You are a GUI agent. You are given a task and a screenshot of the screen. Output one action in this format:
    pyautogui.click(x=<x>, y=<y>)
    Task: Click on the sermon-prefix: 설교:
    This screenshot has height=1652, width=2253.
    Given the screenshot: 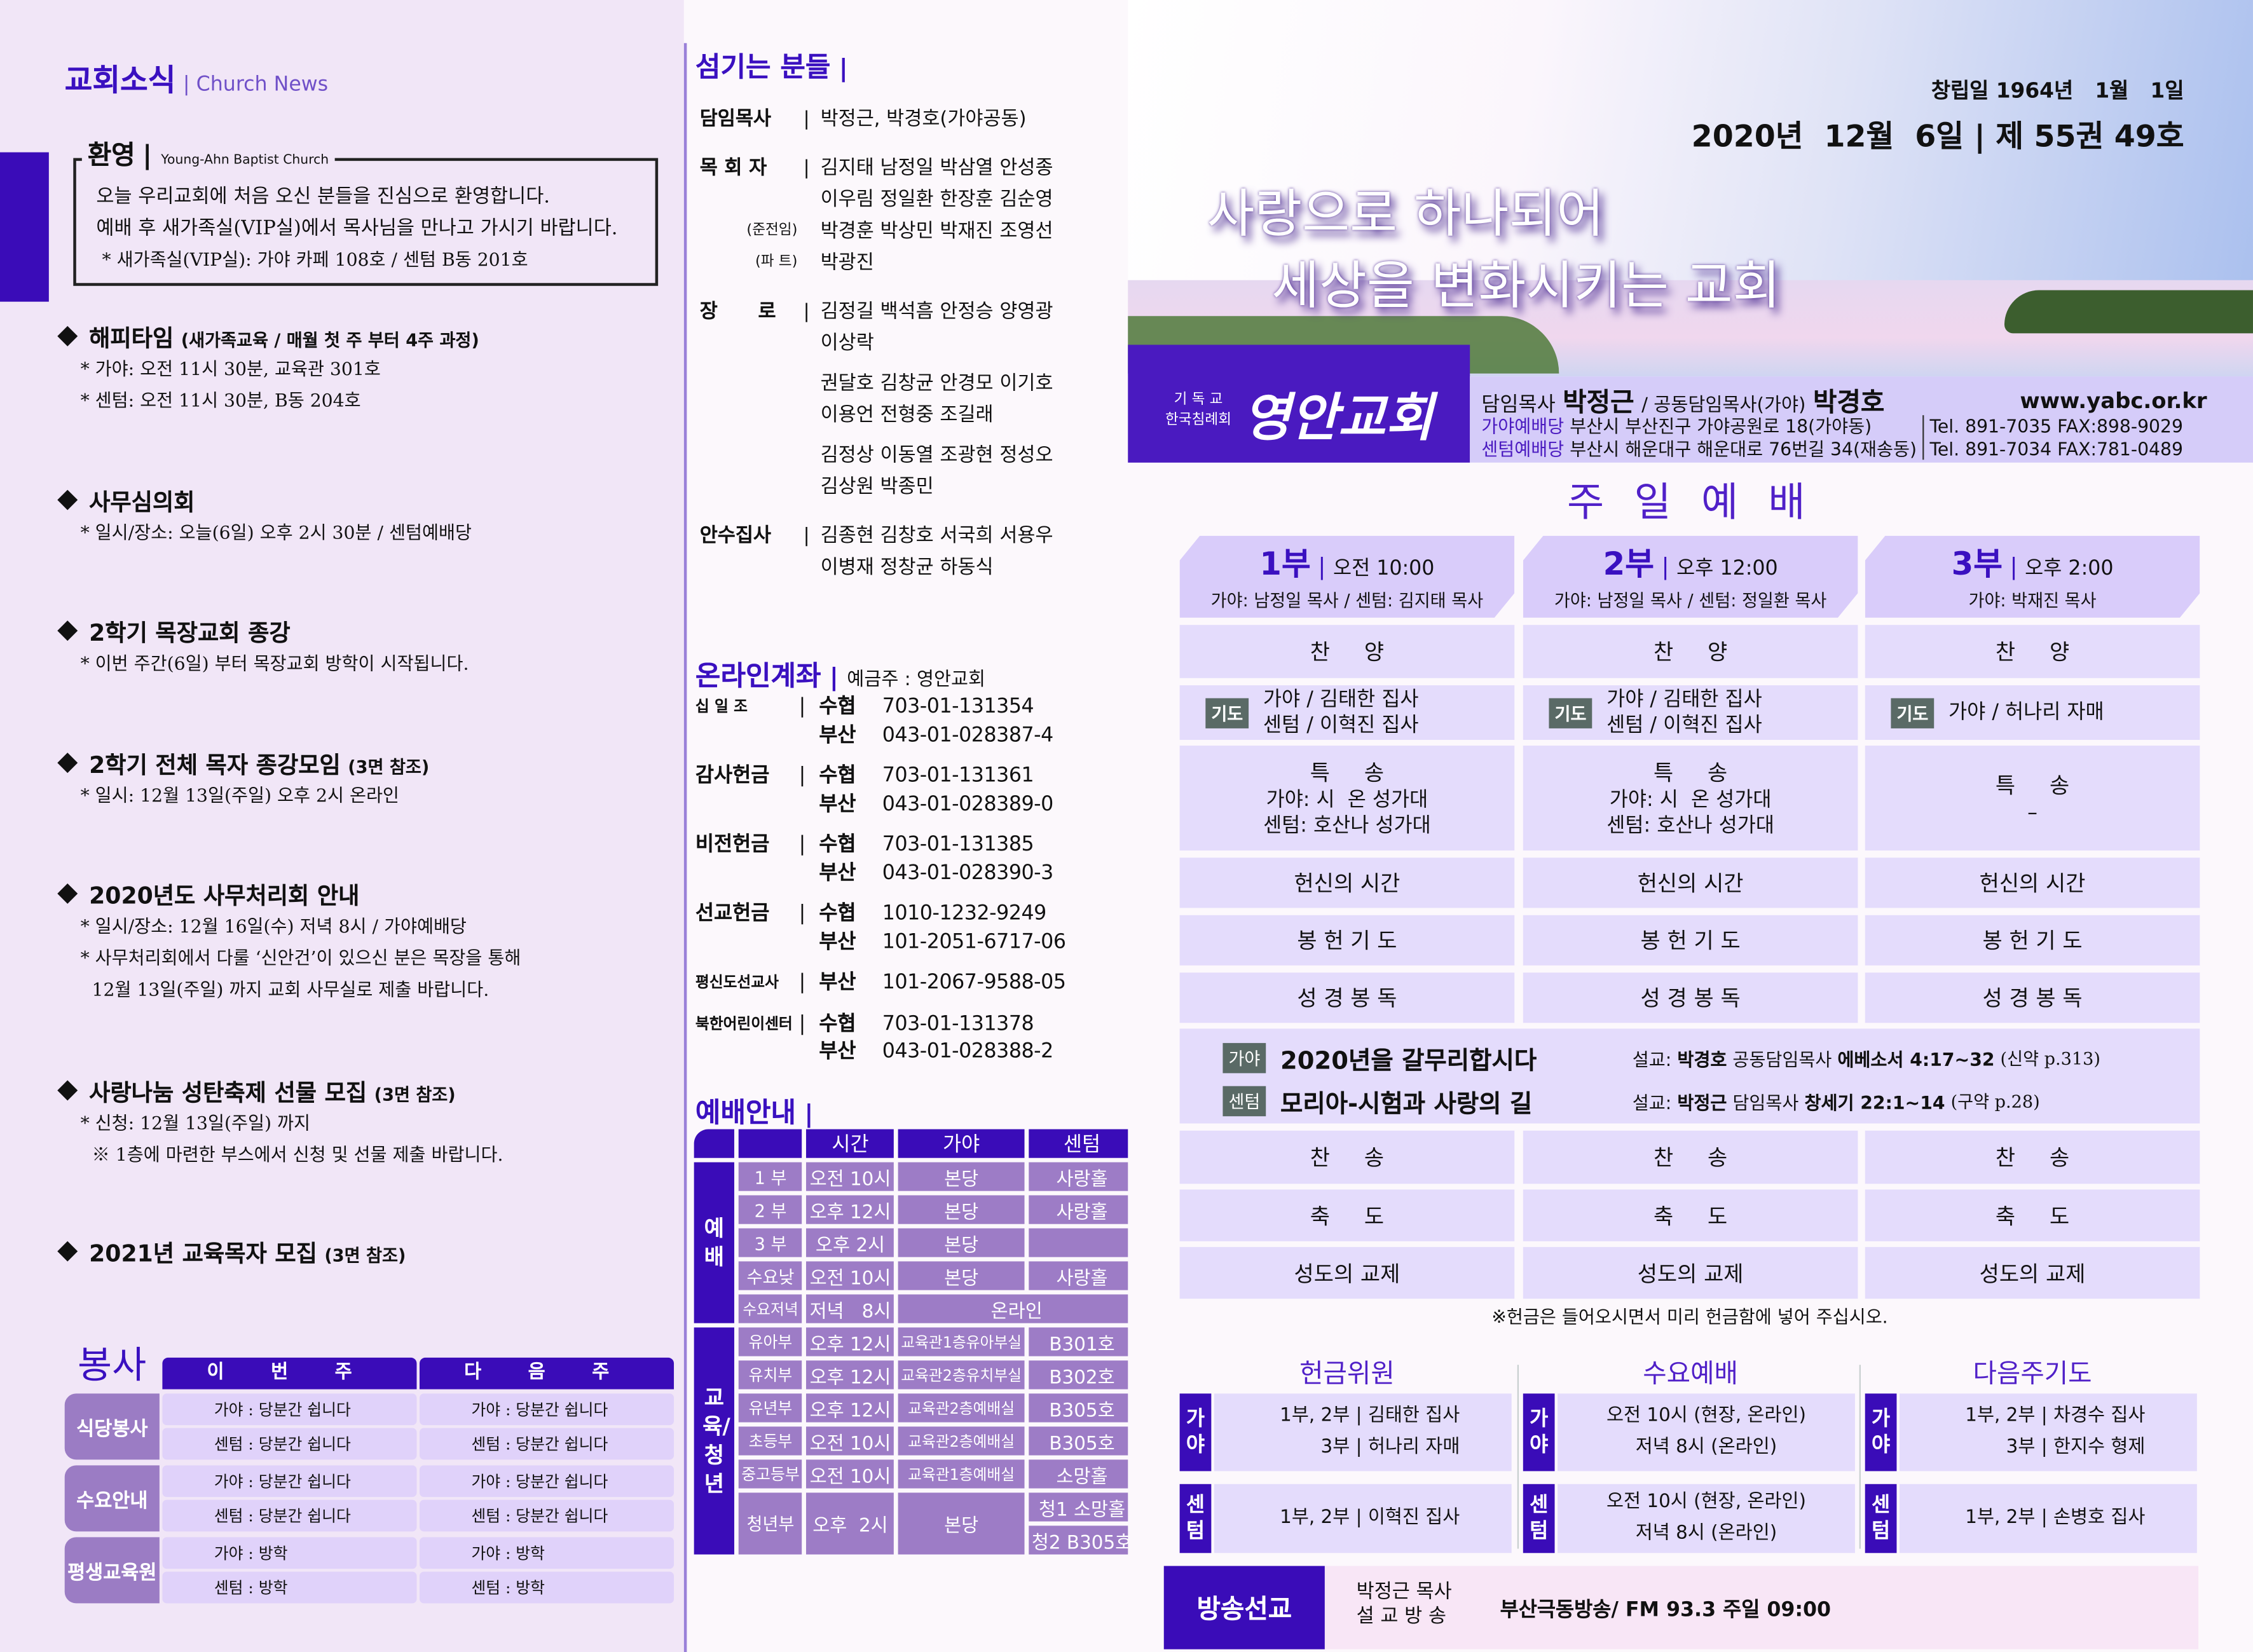 What is the action you would take?
    pyautogui.click(x=1652, y=1102)
    